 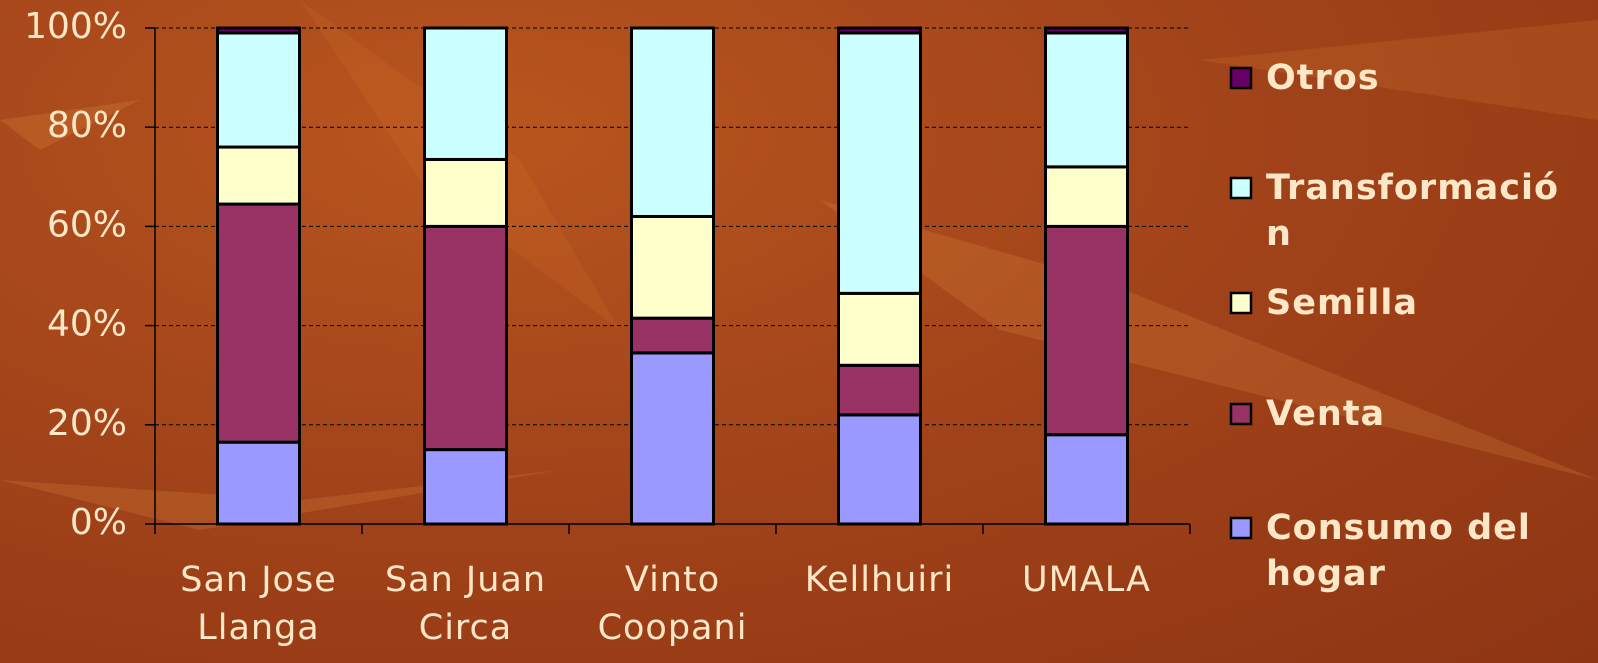 What do you see at coordinates (879, 580) in the screenshot?
I see `x-tick-label: Kellhuiri` at bounding box center [879, 580].